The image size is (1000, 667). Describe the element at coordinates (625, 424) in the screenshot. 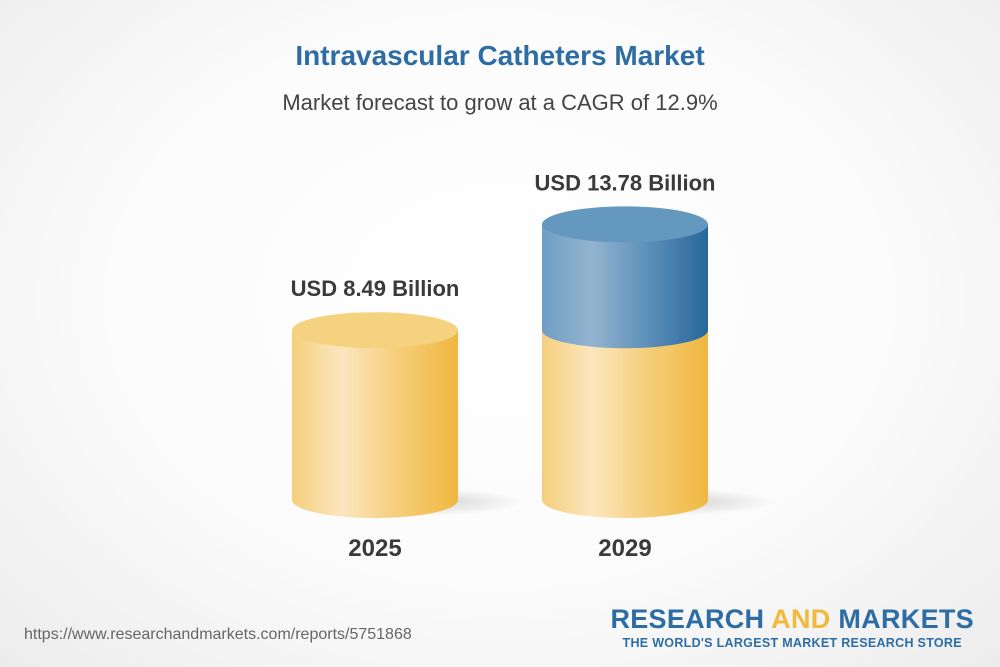

I see `bar-2029-base` at that location.